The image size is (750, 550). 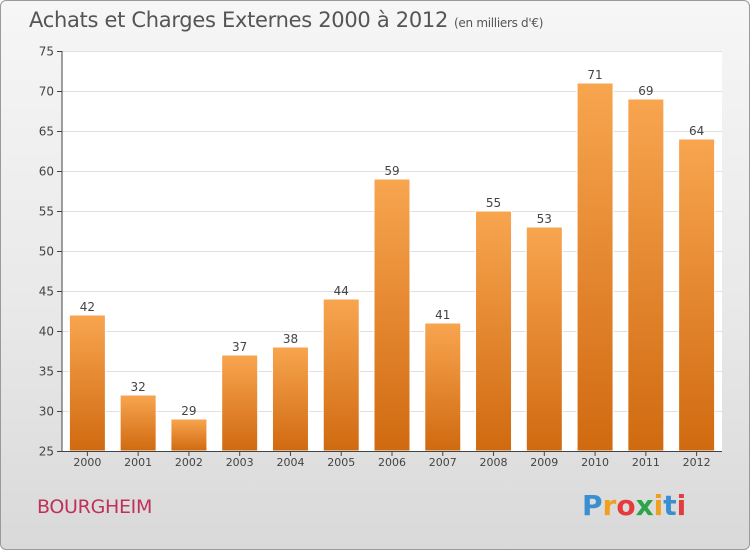 What do you see at coordinates (240, 462) in the screenshot?
I see `x-tick-label: 2003` at bounding box center [240, 462].